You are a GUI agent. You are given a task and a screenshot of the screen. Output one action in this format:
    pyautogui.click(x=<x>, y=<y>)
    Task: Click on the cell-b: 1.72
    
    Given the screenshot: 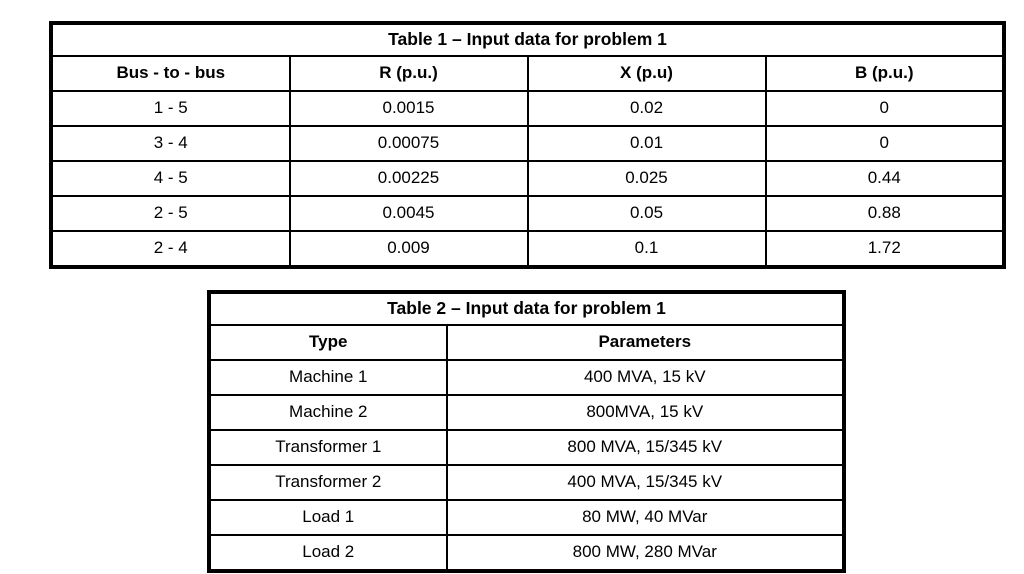 What is the action you would take?
    pyautogui.click(x=884, y=249)
    